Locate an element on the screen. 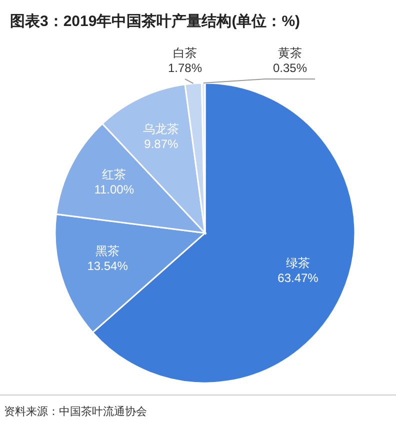  slice-label: 黄茶 is located at coordinates (290, 53).